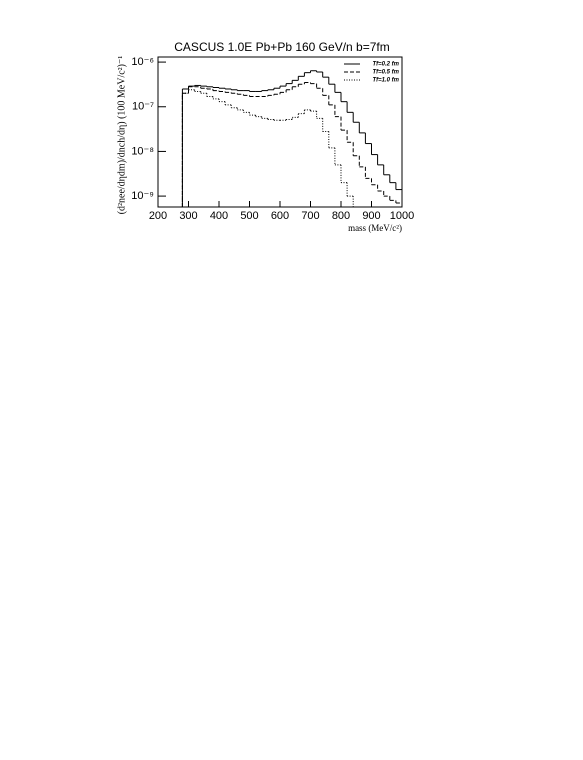 The width and height of the screenshot is (583, 760). What do you see at coordinates (310, 216) in the screenshot?
I see `x-tick-label: 700` at bounding box center [310, 216].